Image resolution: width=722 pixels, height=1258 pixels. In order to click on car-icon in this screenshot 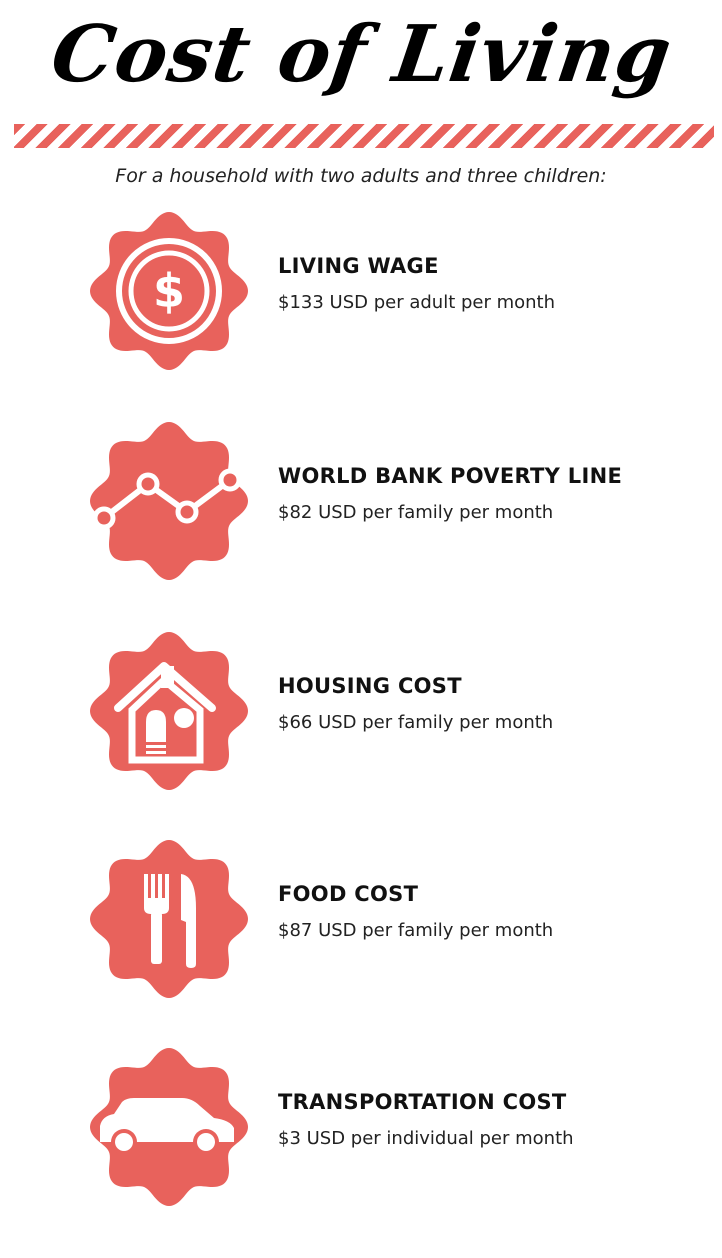, I will do `click(169, 1127)`.